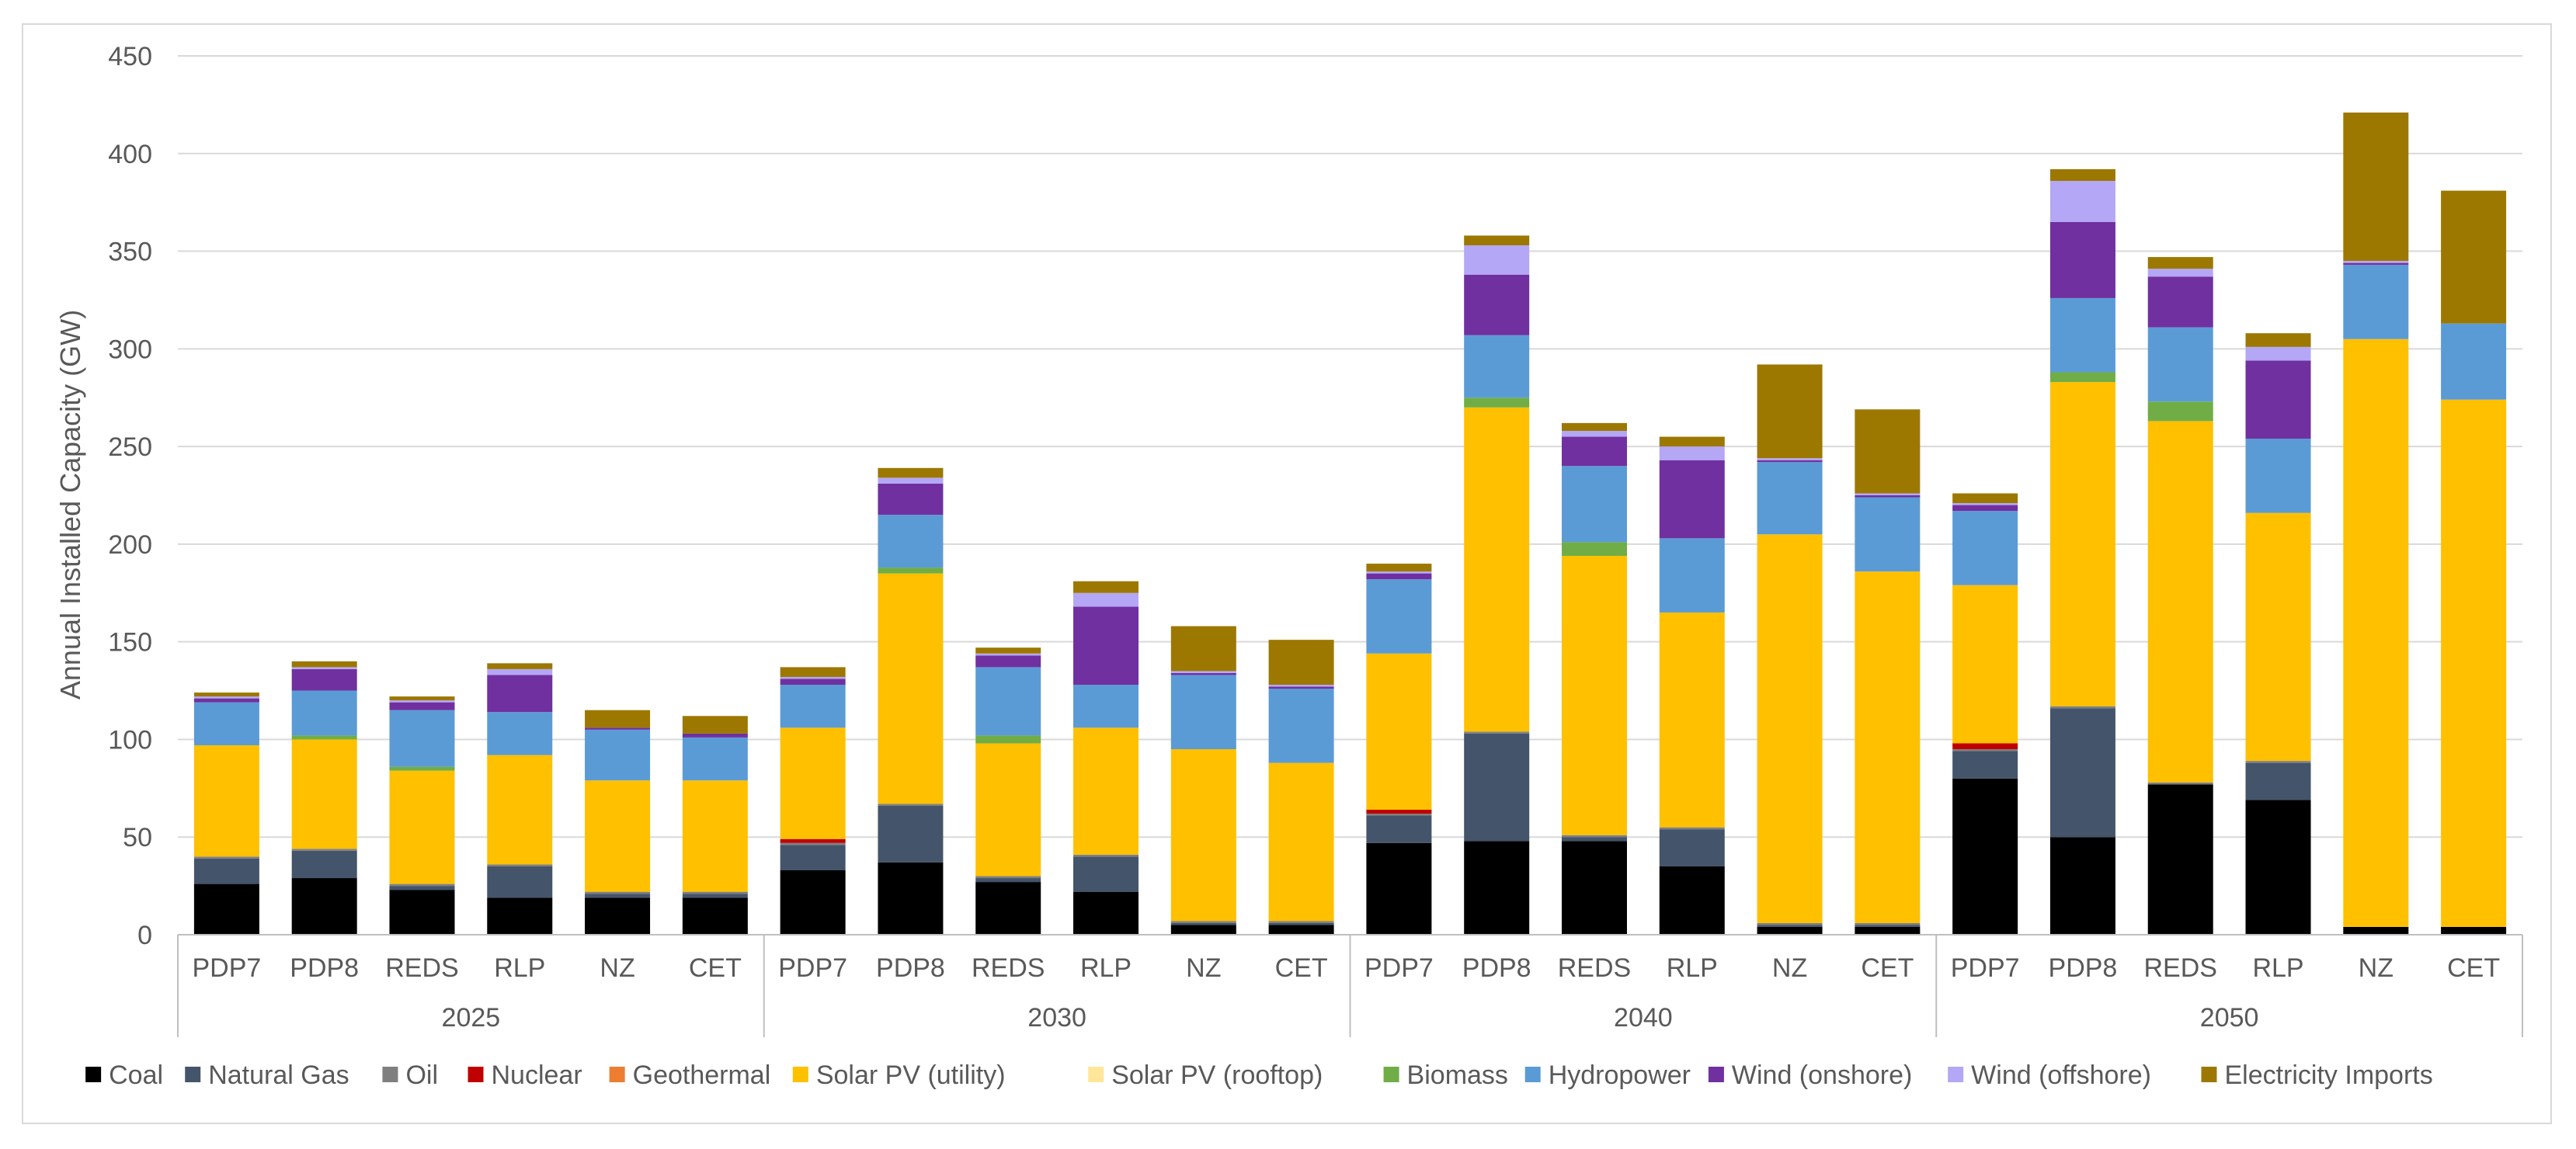  What do you see at coordinates (2317, 1075) in the screenshot?
I see `legend-item: Electricity Imports` at bounding box center [2317, 1075].